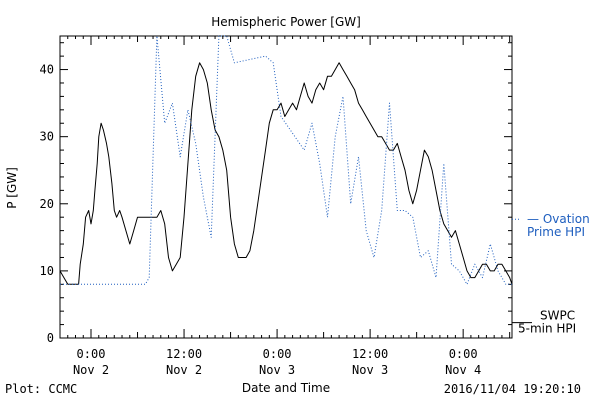 The height and width of the screenshot is (400, 600). What do you see at coordinates (41, 389) in the screenshot?
I see `footer-plot-credit: Plot: CCMC` at bounding box center [41, 389].